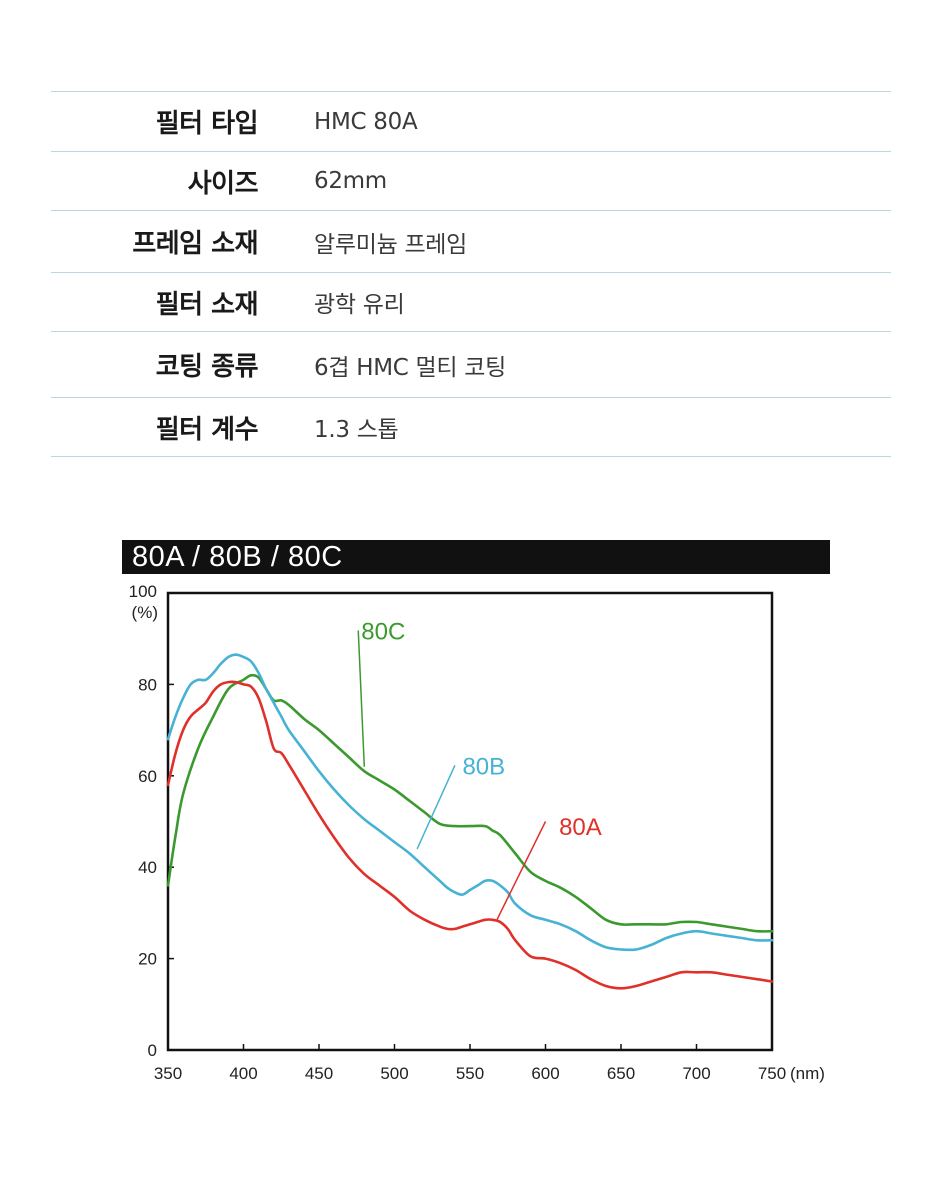  What do you see at coordinates (471, 241) in the screenshot?
I see `spec-row: 프레임 소재 알루미늄 프레임` at bounding box center [471, 241].